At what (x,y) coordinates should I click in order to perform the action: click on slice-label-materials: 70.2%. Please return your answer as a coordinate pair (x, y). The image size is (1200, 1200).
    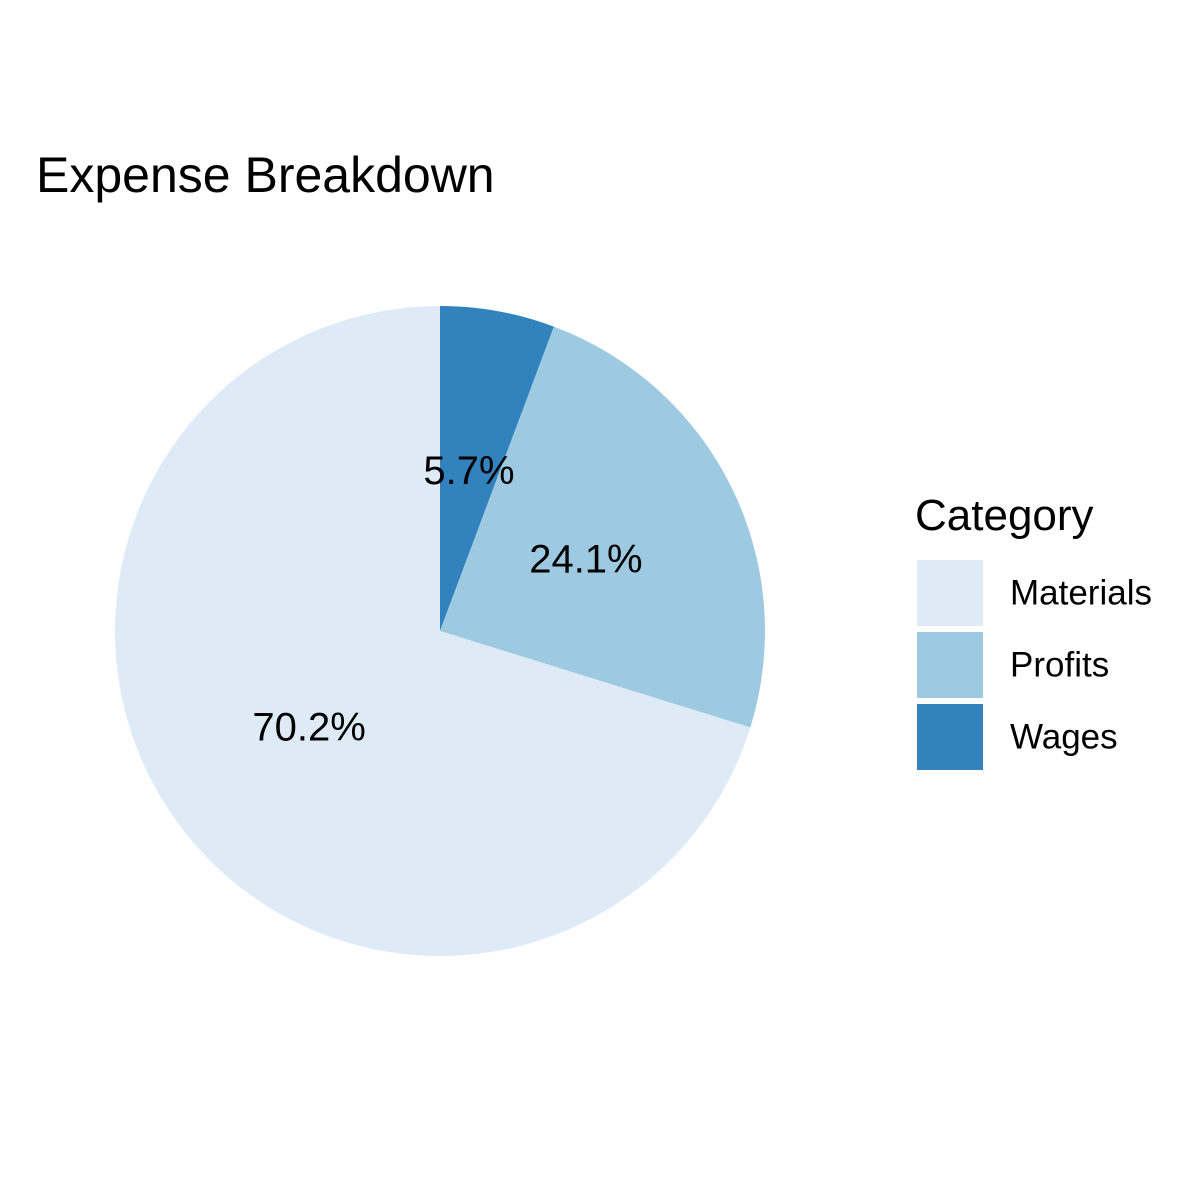
    Looking at the image, I should click on (308, 727).